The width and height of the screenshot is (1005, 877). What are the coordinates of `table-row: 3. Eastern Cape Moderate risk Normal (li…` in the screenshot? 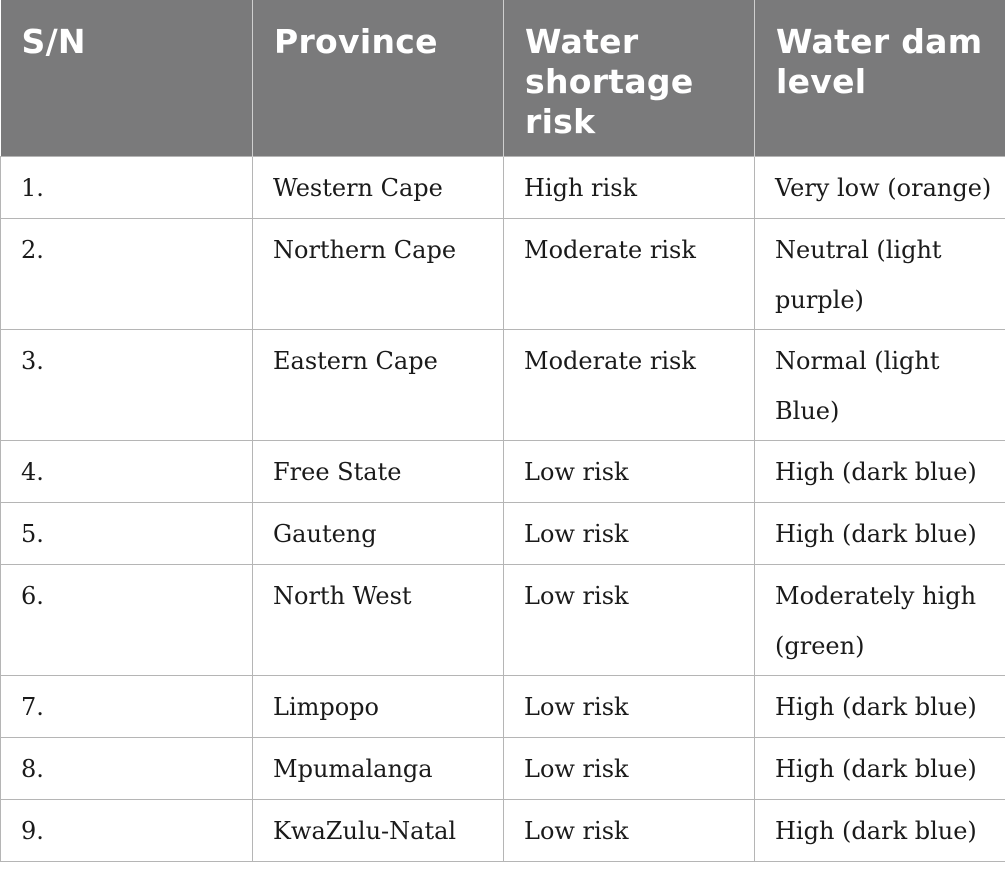 It's located at (502, 384).